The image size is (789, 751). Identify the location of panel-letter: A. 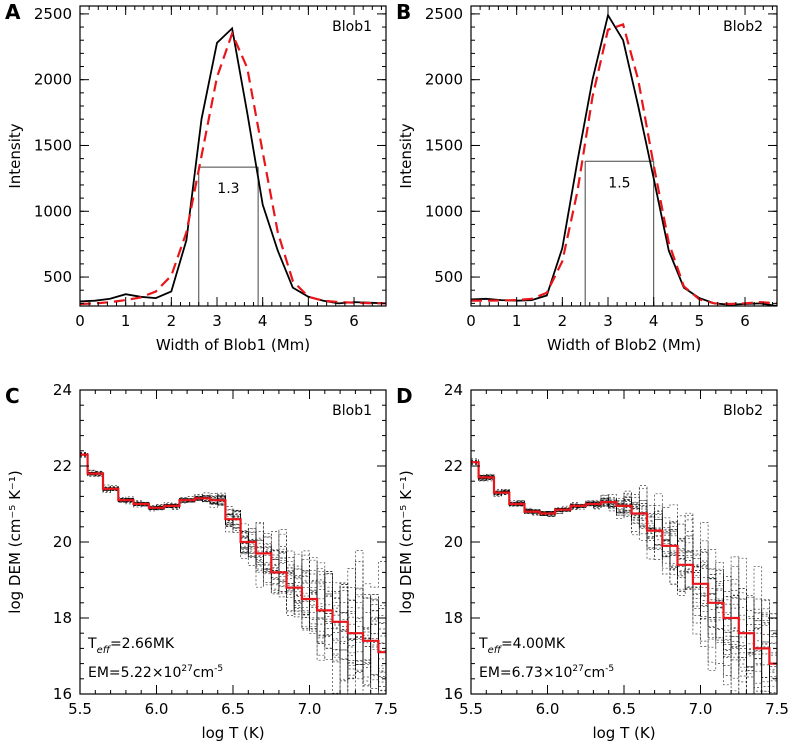
(13, 12).